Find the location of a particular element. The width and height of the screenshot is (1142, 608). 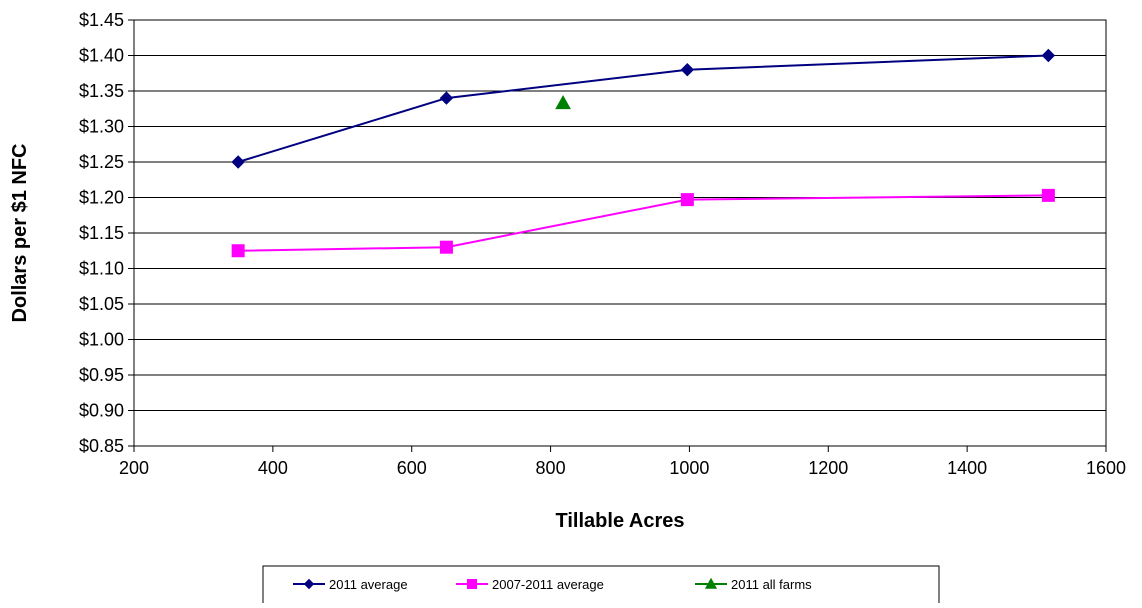

x-tick-label: 400 is located at coordinates (273, 468).